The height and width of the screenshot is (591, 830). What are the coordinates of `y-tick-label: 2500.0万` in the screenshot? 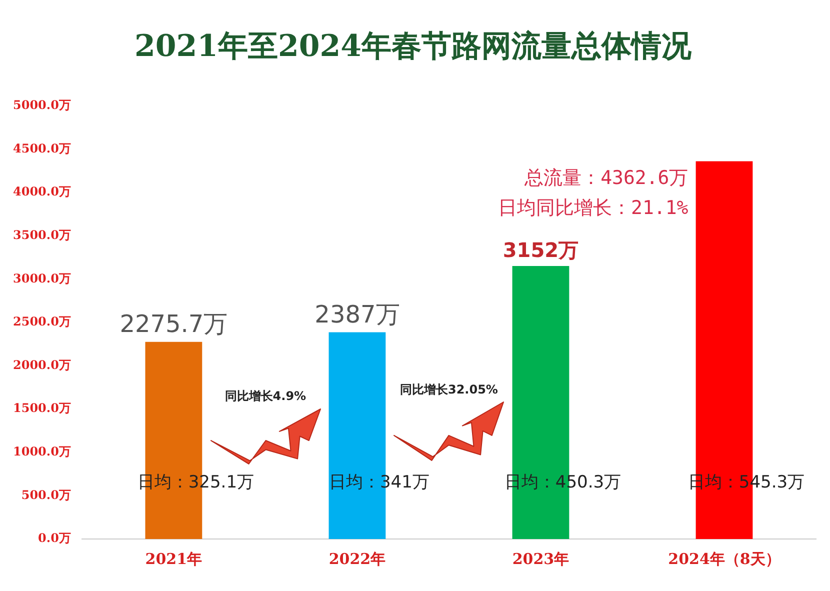 It's located at (41, 321).